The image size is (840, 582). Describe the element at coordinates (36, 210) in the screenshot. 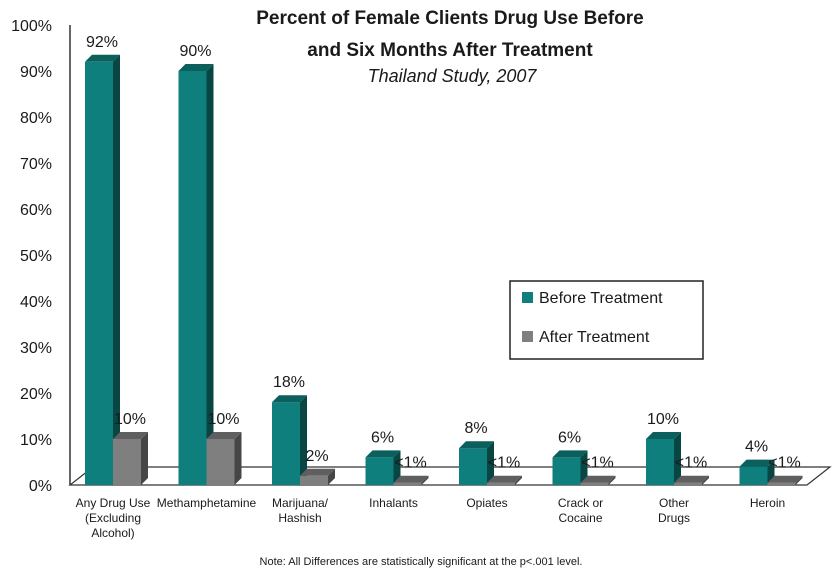

I see `y-tick-label: 60%` at that location.